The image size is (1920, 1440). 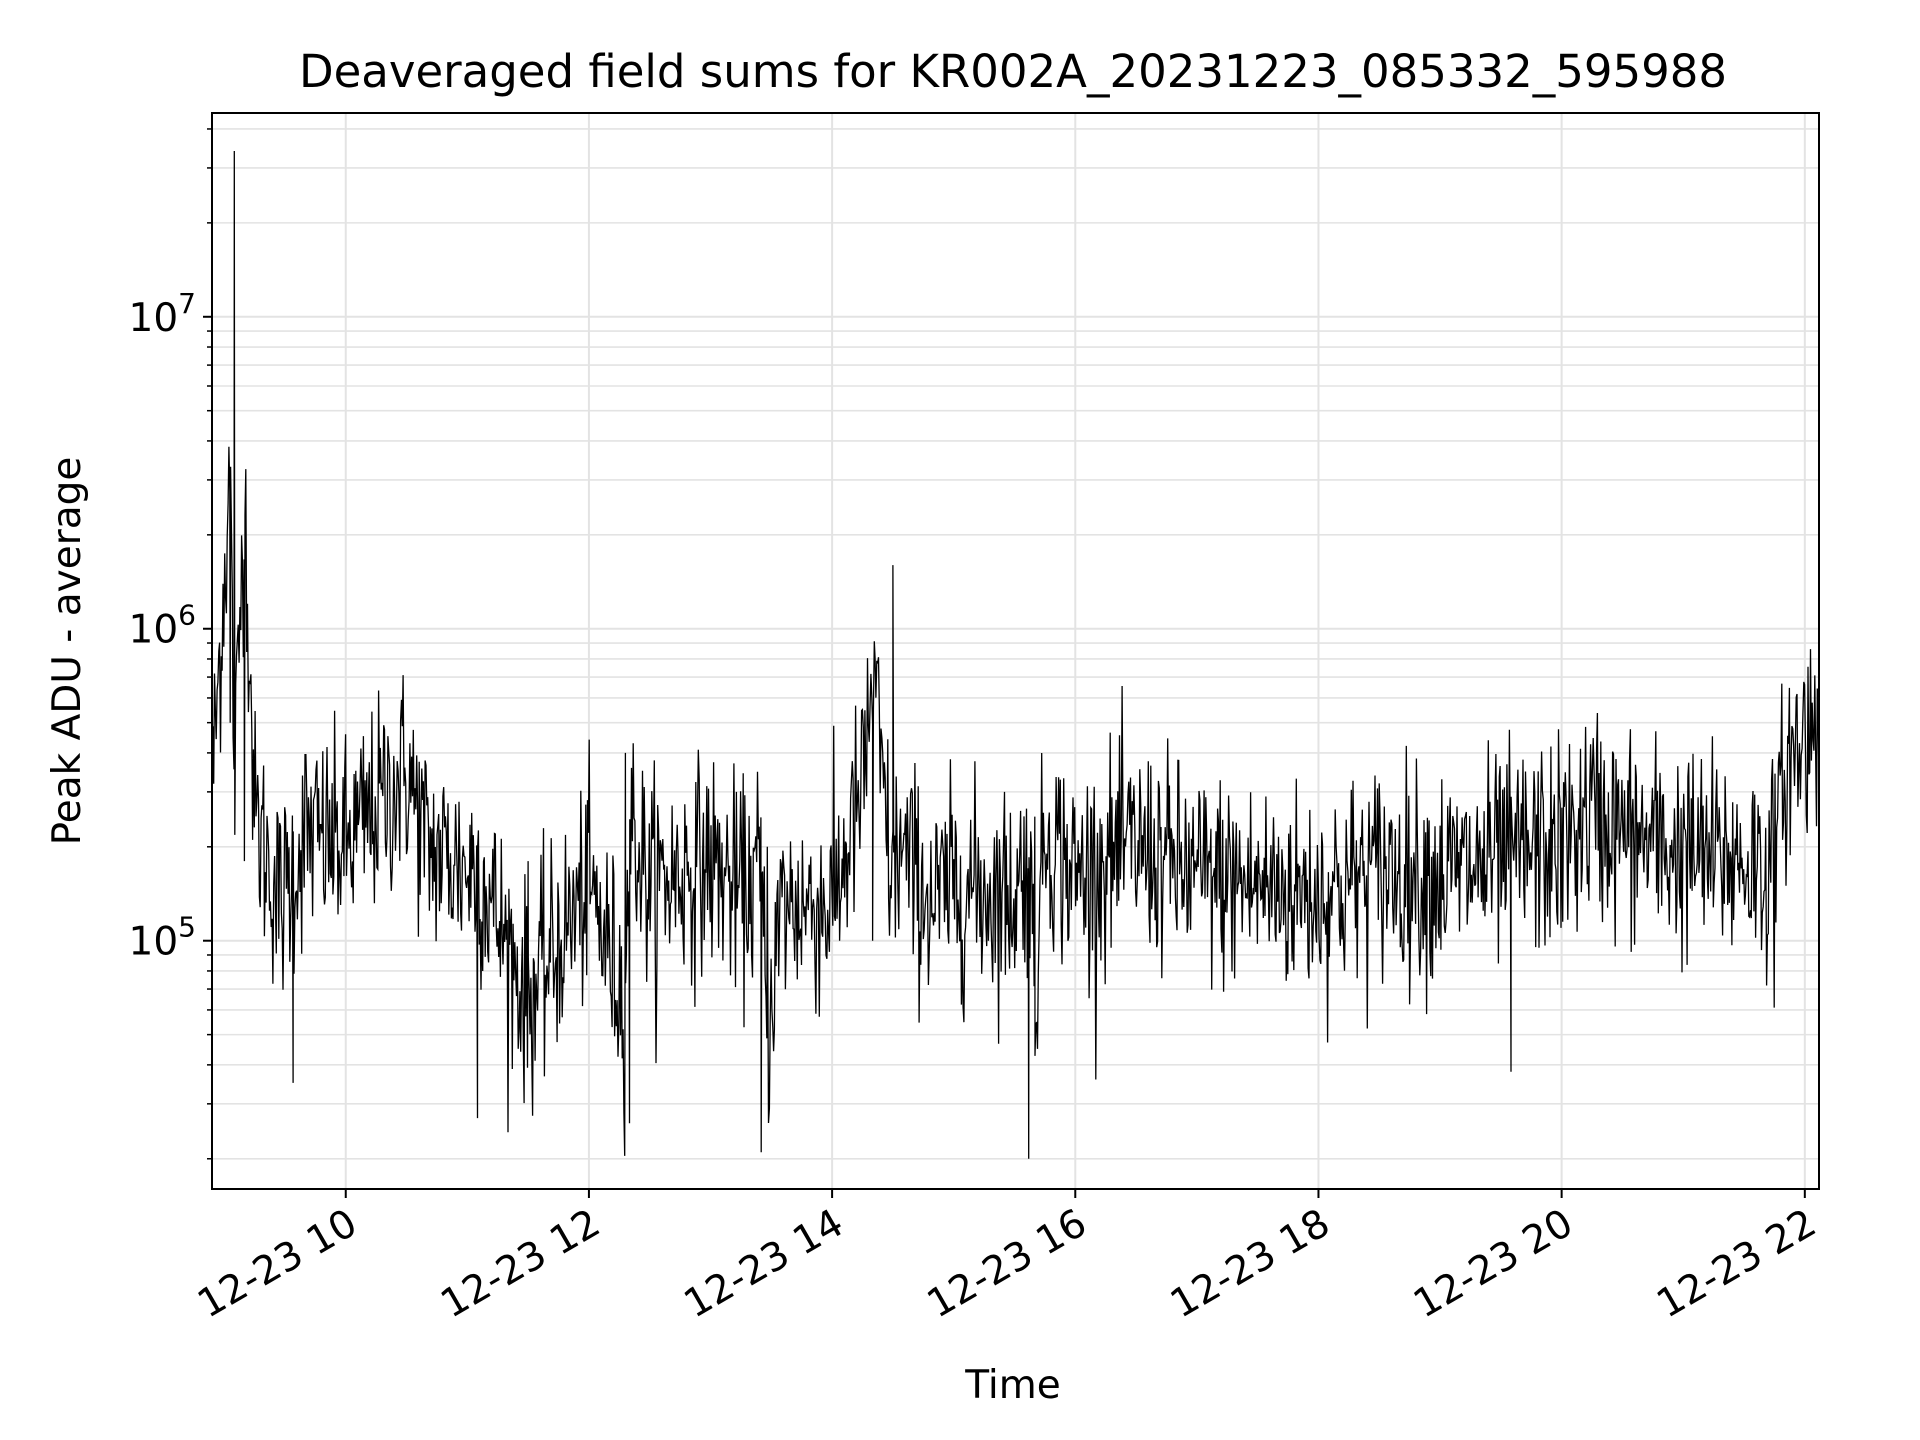 I want to click on y-tick-label: 10⁶, so click(x=162, y=626).